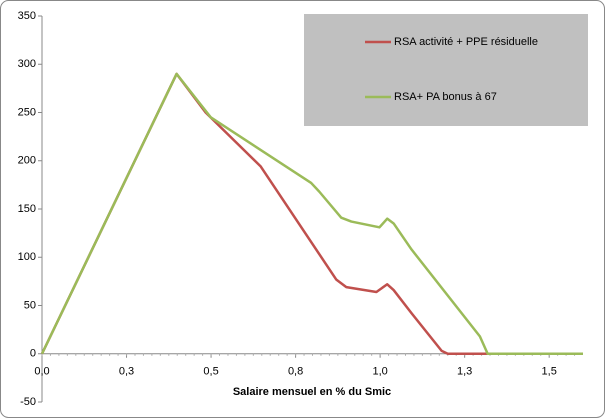  I want to click on y-tick-label: 150, so click(27, 209).